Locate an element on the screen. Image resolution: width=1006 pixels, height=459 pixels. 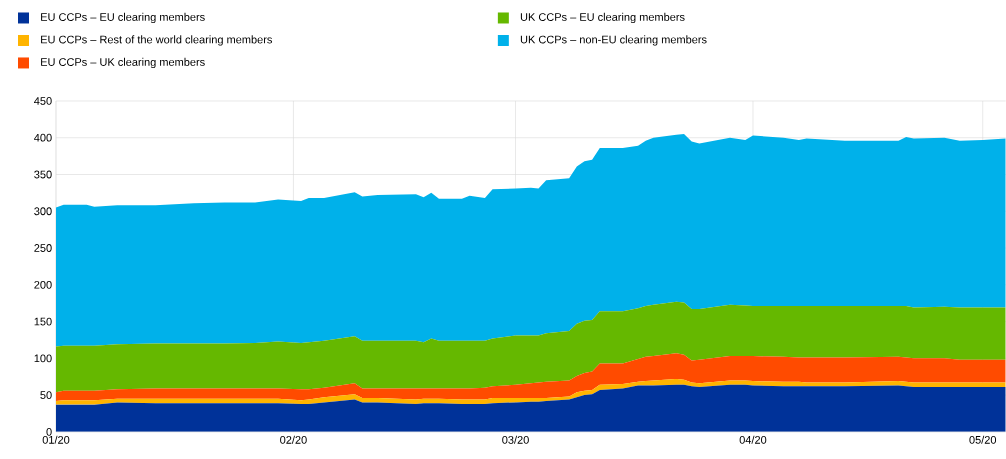
y-tick-label: 350 is located at coordinates (43, 174).